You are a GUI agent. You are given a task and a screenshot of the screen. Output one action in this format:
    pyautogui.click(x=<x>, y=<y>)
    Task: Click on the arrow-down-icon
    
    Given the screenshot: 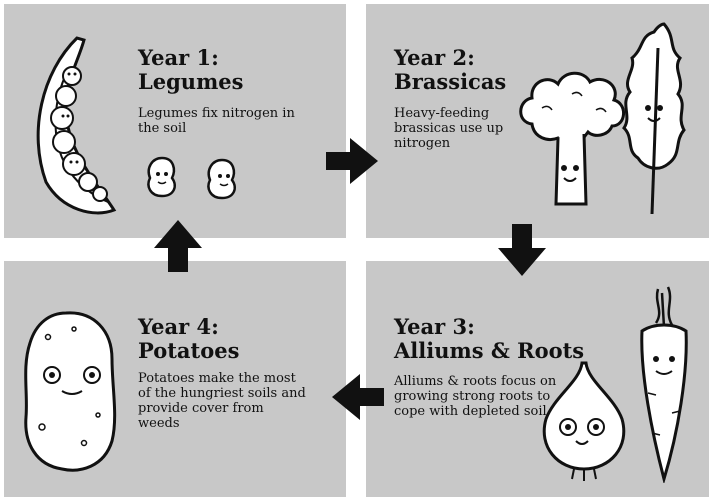 What is the action you would take?
    pyautogui.click(x=522, y=250)
    